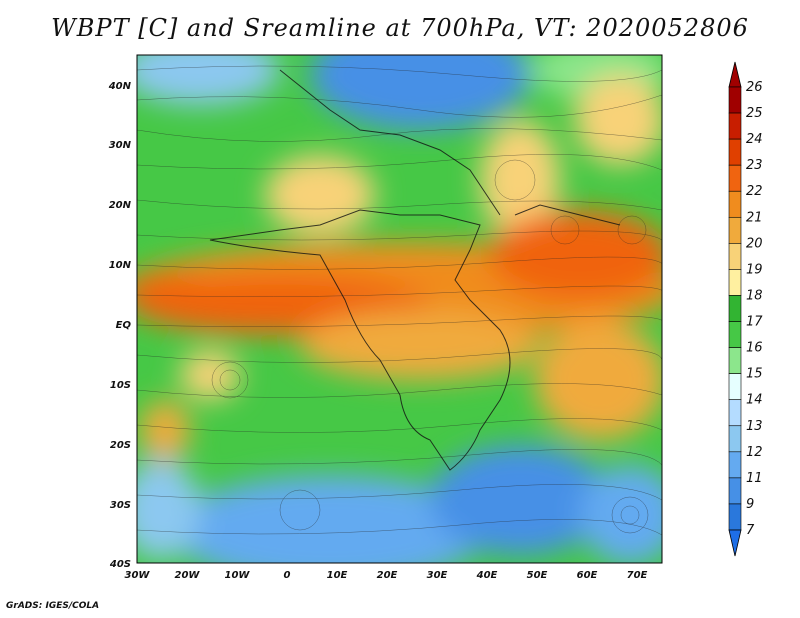 This screenshot has width=800, height=618. What do you see at coordinates (138, 575) in the screenshot?
I see `lon-tick: 30W` at bounding box center [138, 575].